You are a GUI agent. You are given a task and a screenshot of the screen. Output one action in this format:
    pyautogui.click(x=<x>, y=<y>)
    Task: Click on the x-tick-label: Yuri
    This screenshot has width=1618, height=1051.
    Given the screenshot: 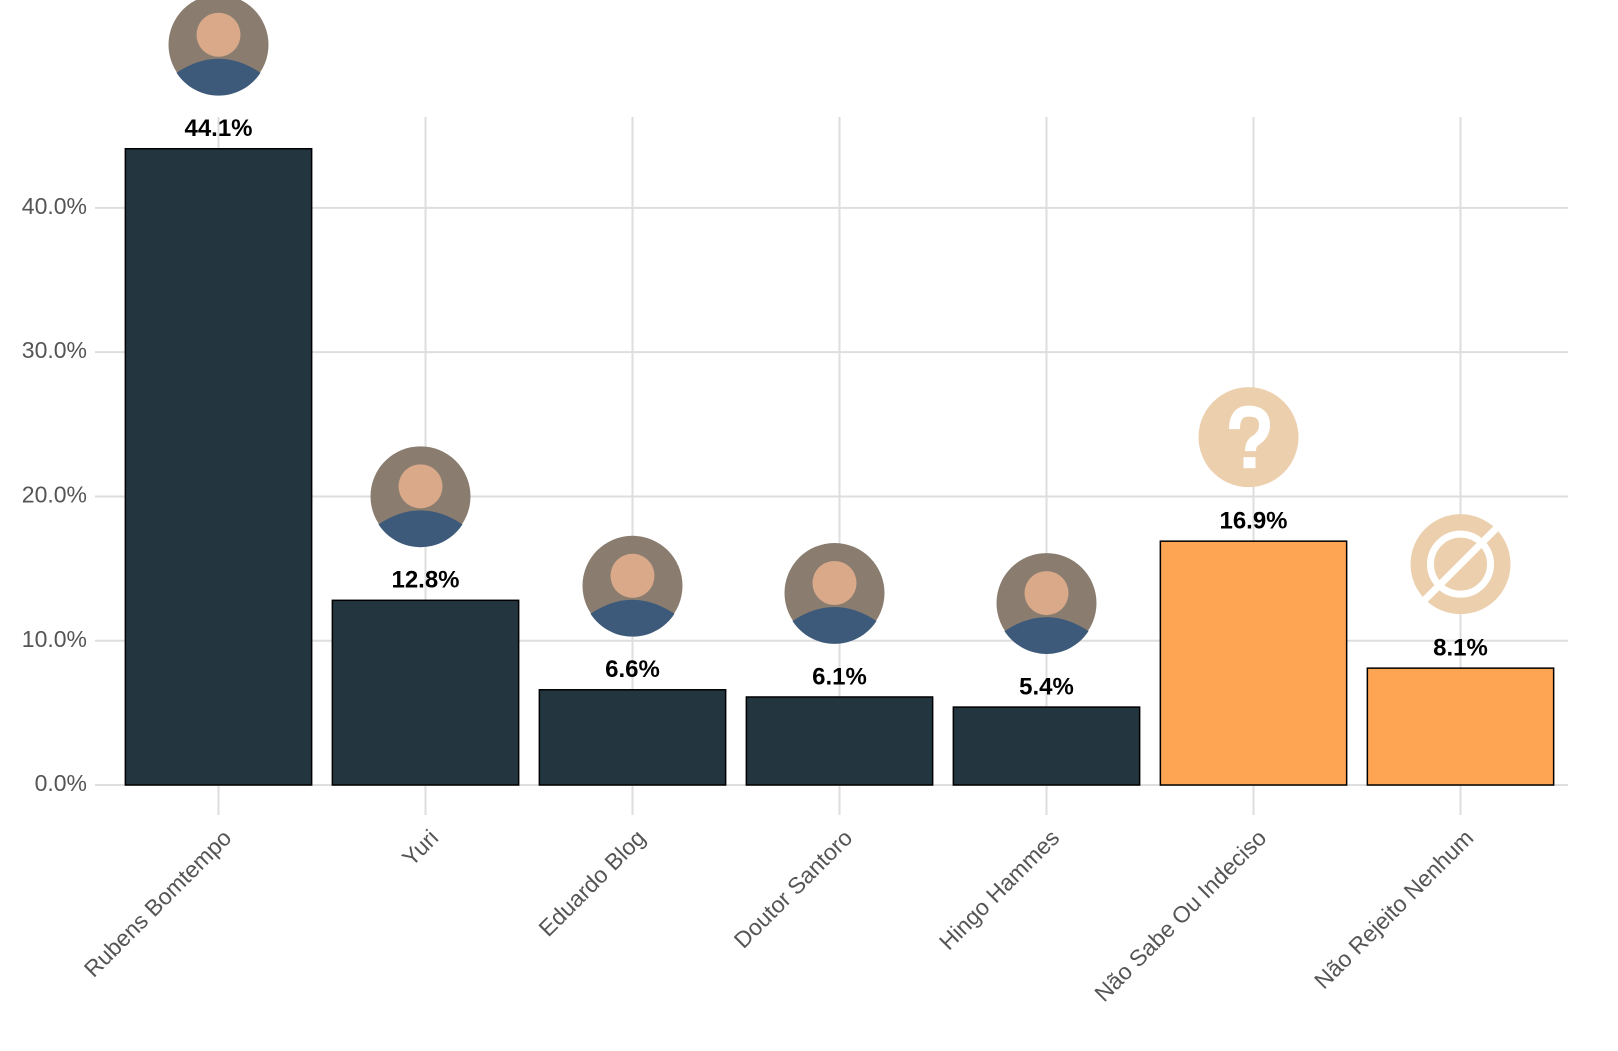 What is the action you would take?
    pyautogui.click(x=420, y=847)
    